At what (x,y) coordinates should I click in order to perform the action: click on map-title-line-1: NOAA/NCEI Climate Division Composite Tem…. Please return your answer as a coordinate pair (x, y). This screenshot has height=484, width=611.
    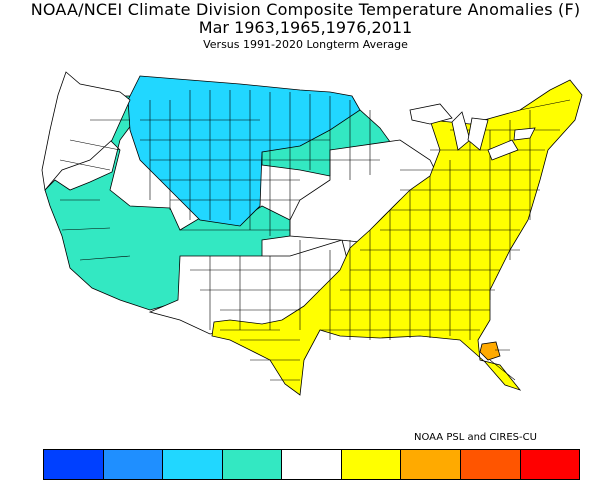
    Looking at the image, I should click on (305, 9).